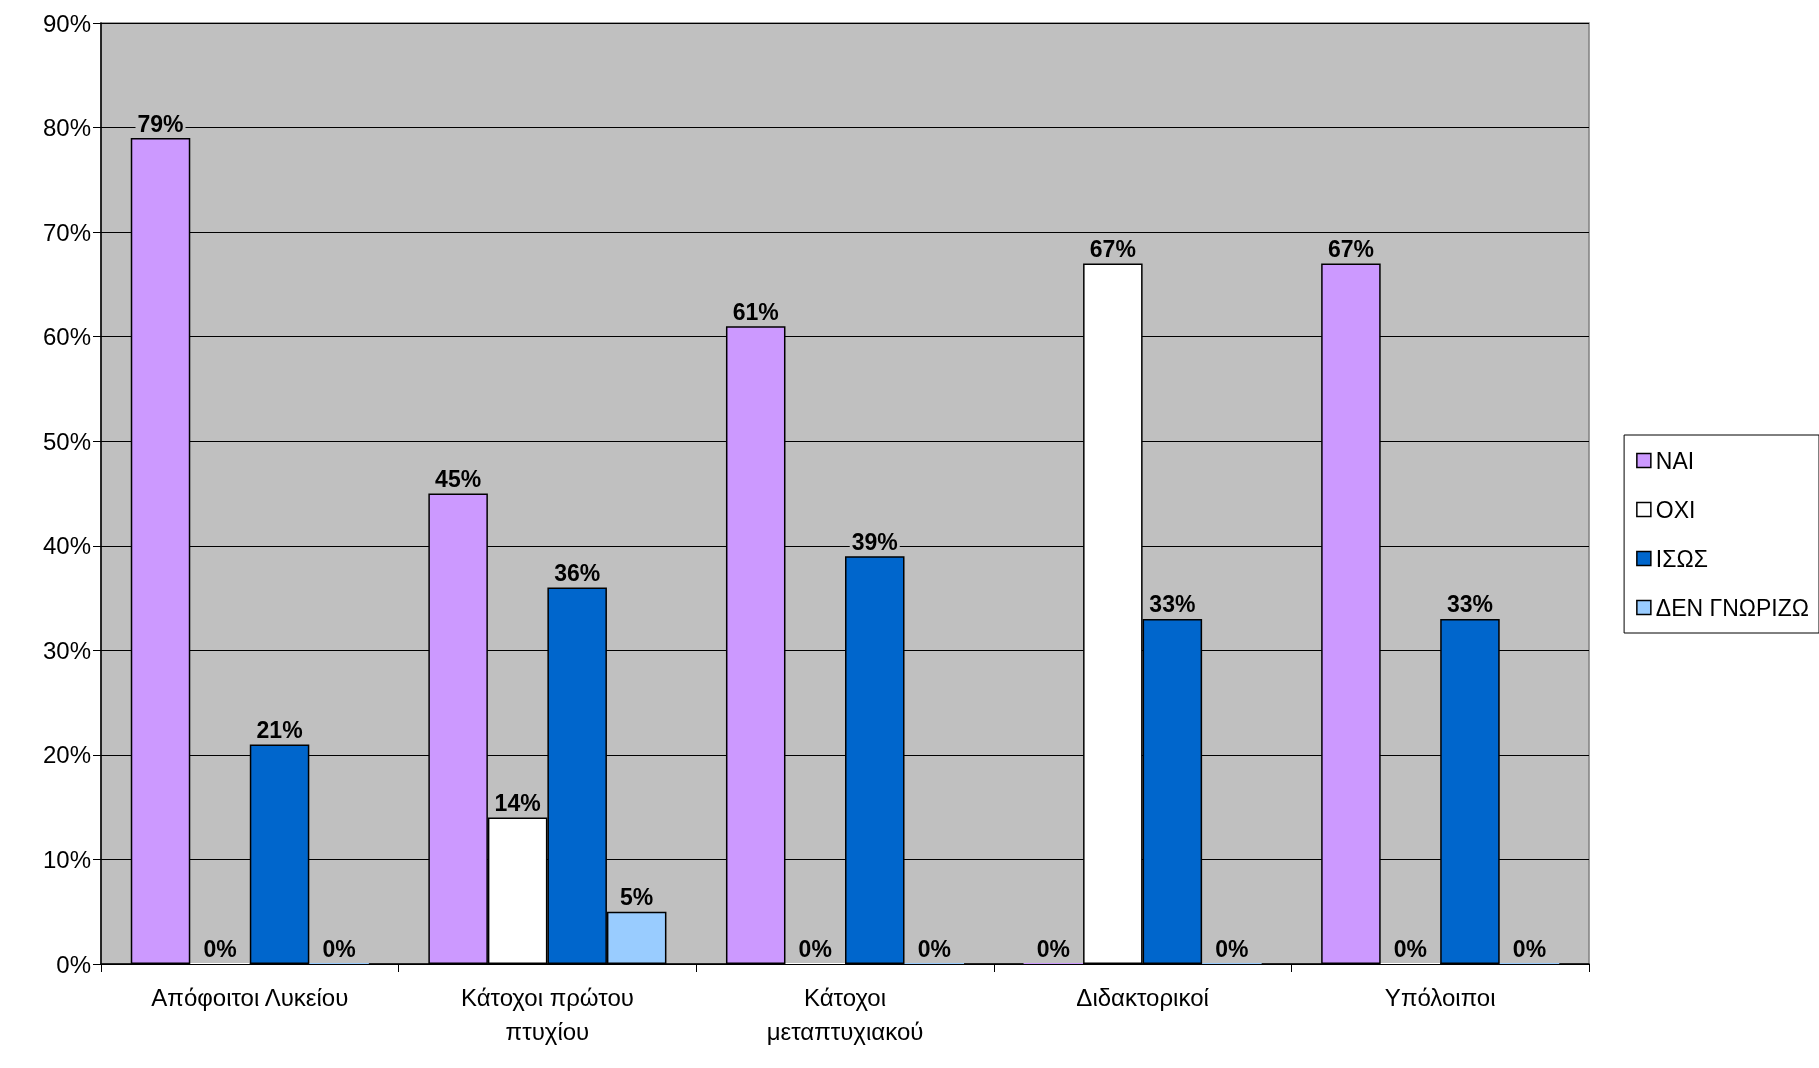 The width and height of the screenshot is (1819, 1068). Describe the element at coordinates (547, 1014) in the screenshot. I see `x-tick-label: Κάτοχοι πρώτου πτυχίου` at that location.